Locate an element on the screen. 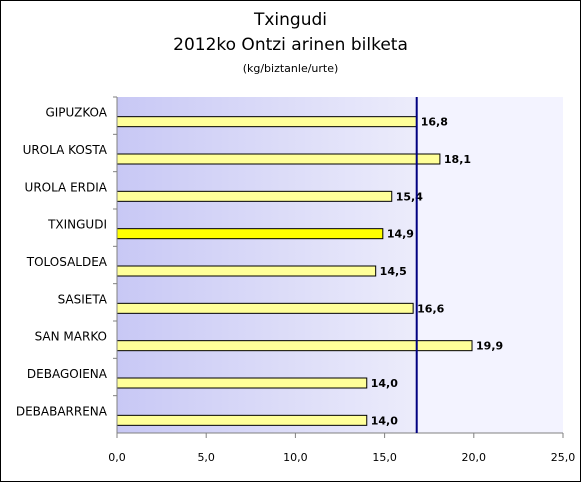 This screenshot has height=482, width=581. category-label: TXINGUDI is located at coordinates (77, 225).